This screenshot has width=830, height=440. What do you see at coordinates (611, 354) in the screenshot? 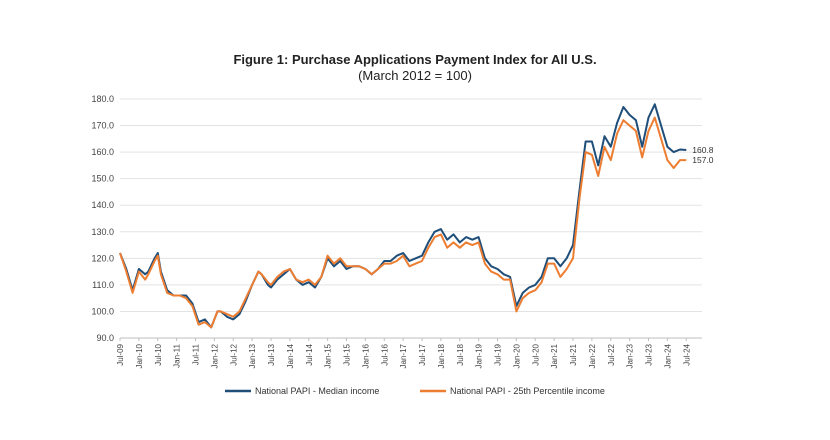
I see `x-tick-label: Jul-22` at bounding box center [611, 354].